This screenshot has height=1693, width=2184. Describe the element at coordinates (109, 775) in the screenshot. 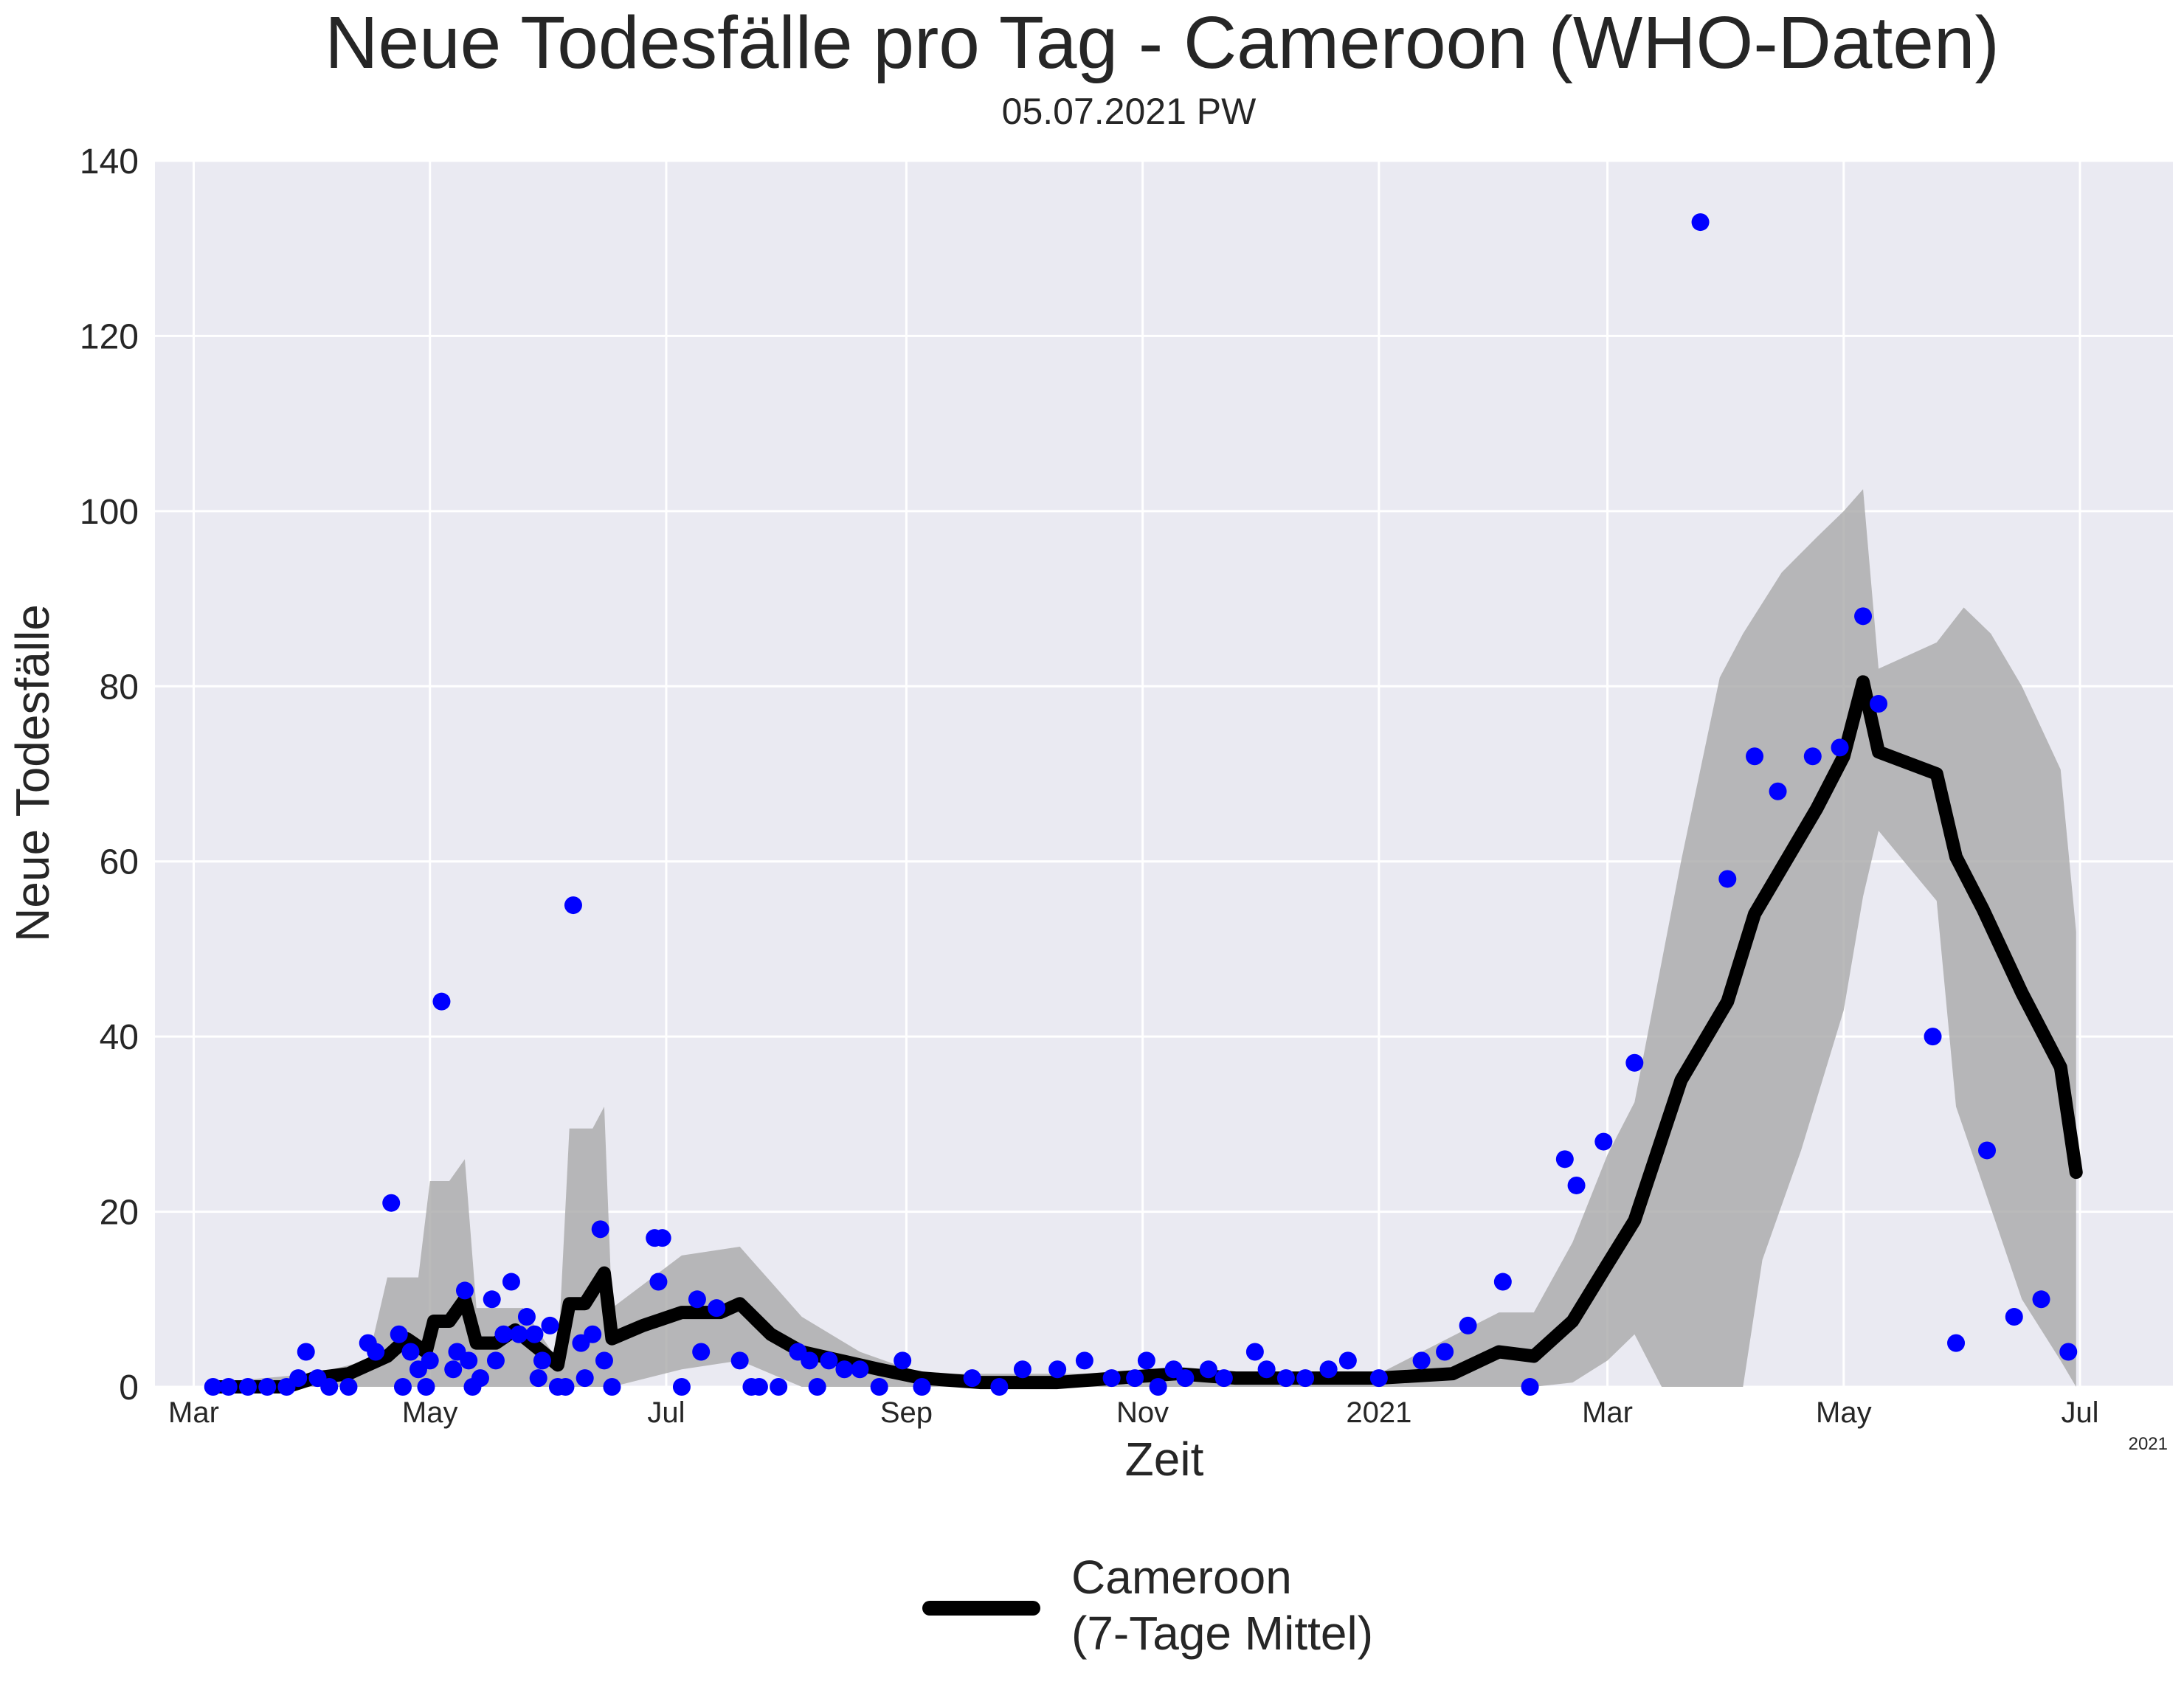

I see `y-ticks: 0 20 40 60 80 100 120 140` at that location.